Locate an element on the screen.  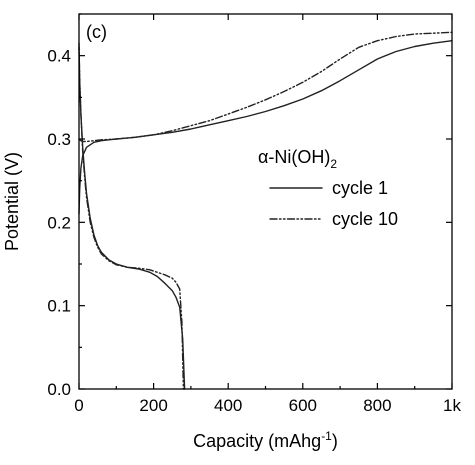
x-tick-label: 600 is located at coordinates (303, 405).